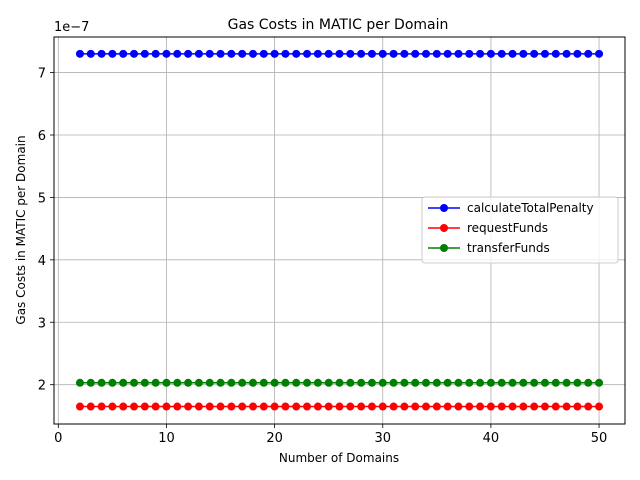  I want to click on chart-title: Gas Costs in MATIC per Domain, so click(338, 25).